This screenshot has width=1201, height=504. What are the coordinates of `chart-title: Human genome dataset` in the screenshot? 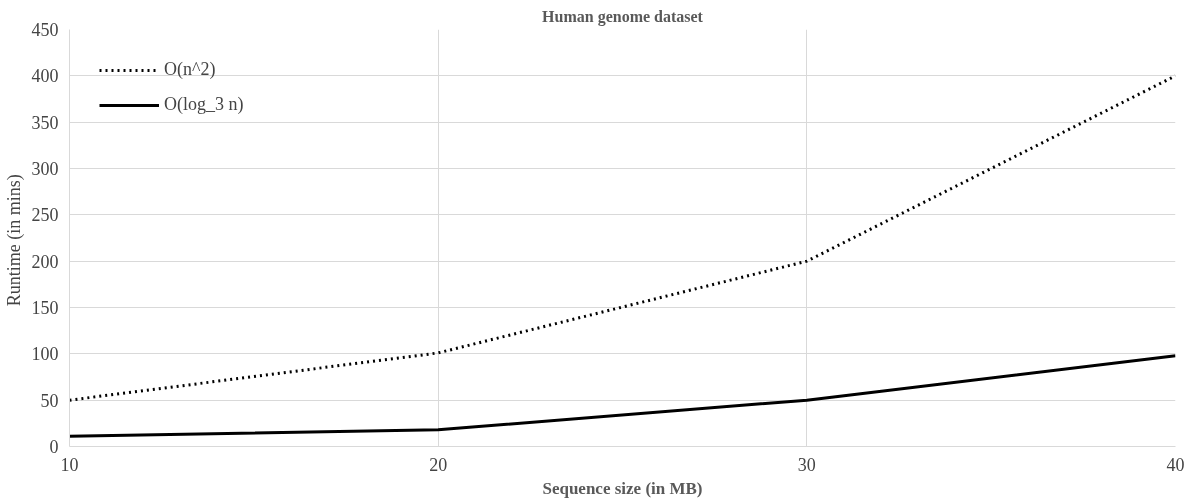 It's located at (623, 16).